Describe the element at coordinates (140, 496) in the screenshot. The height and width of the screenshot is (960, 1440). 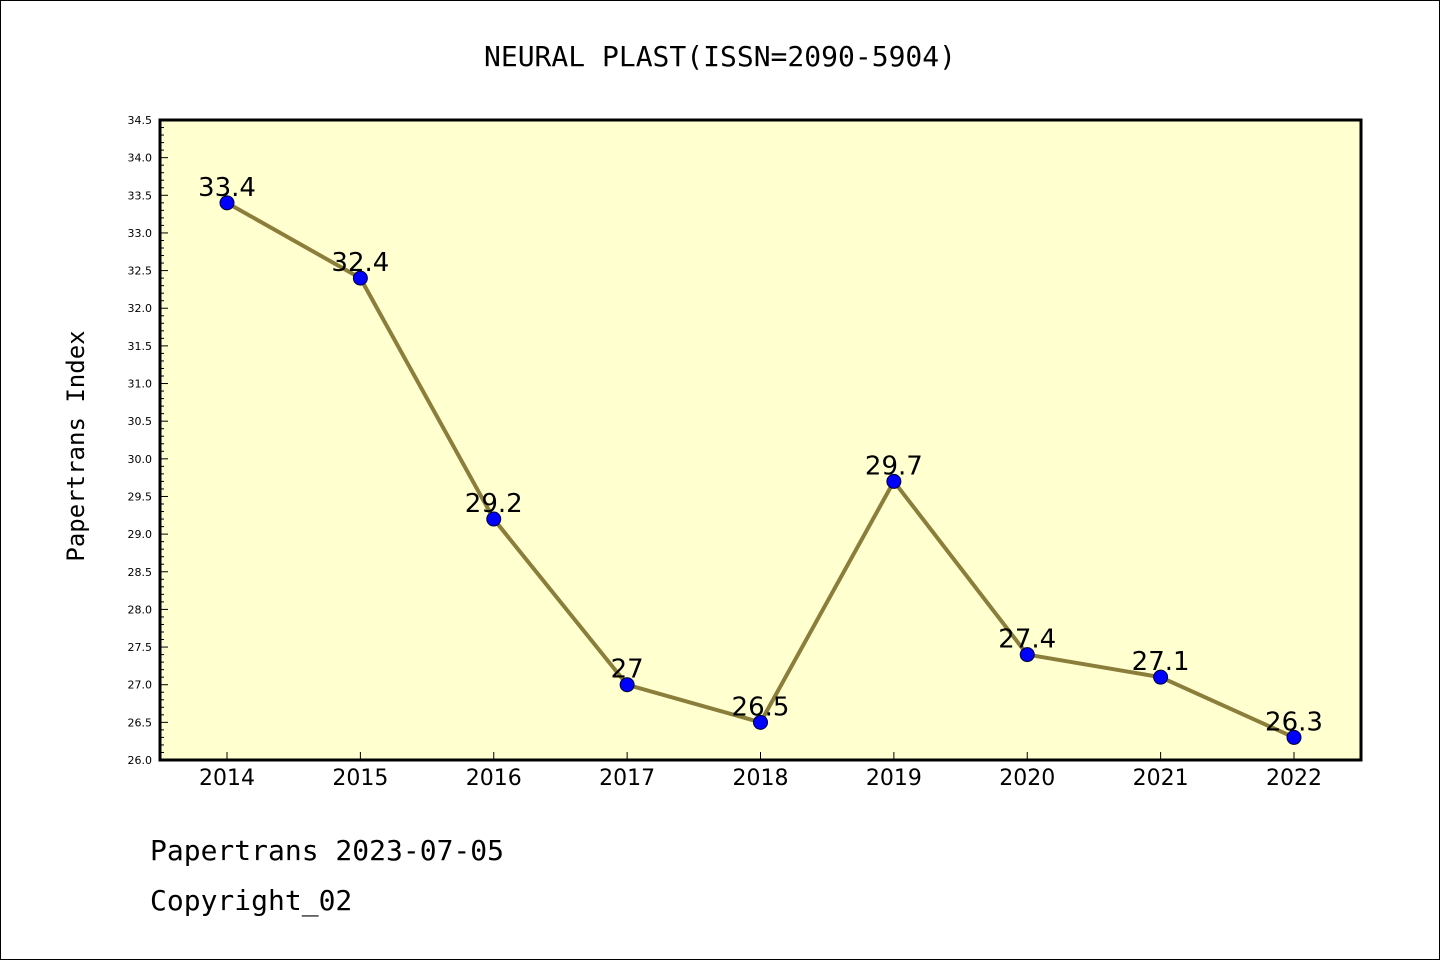
I see `y-tick-label: 29.5` at that location.